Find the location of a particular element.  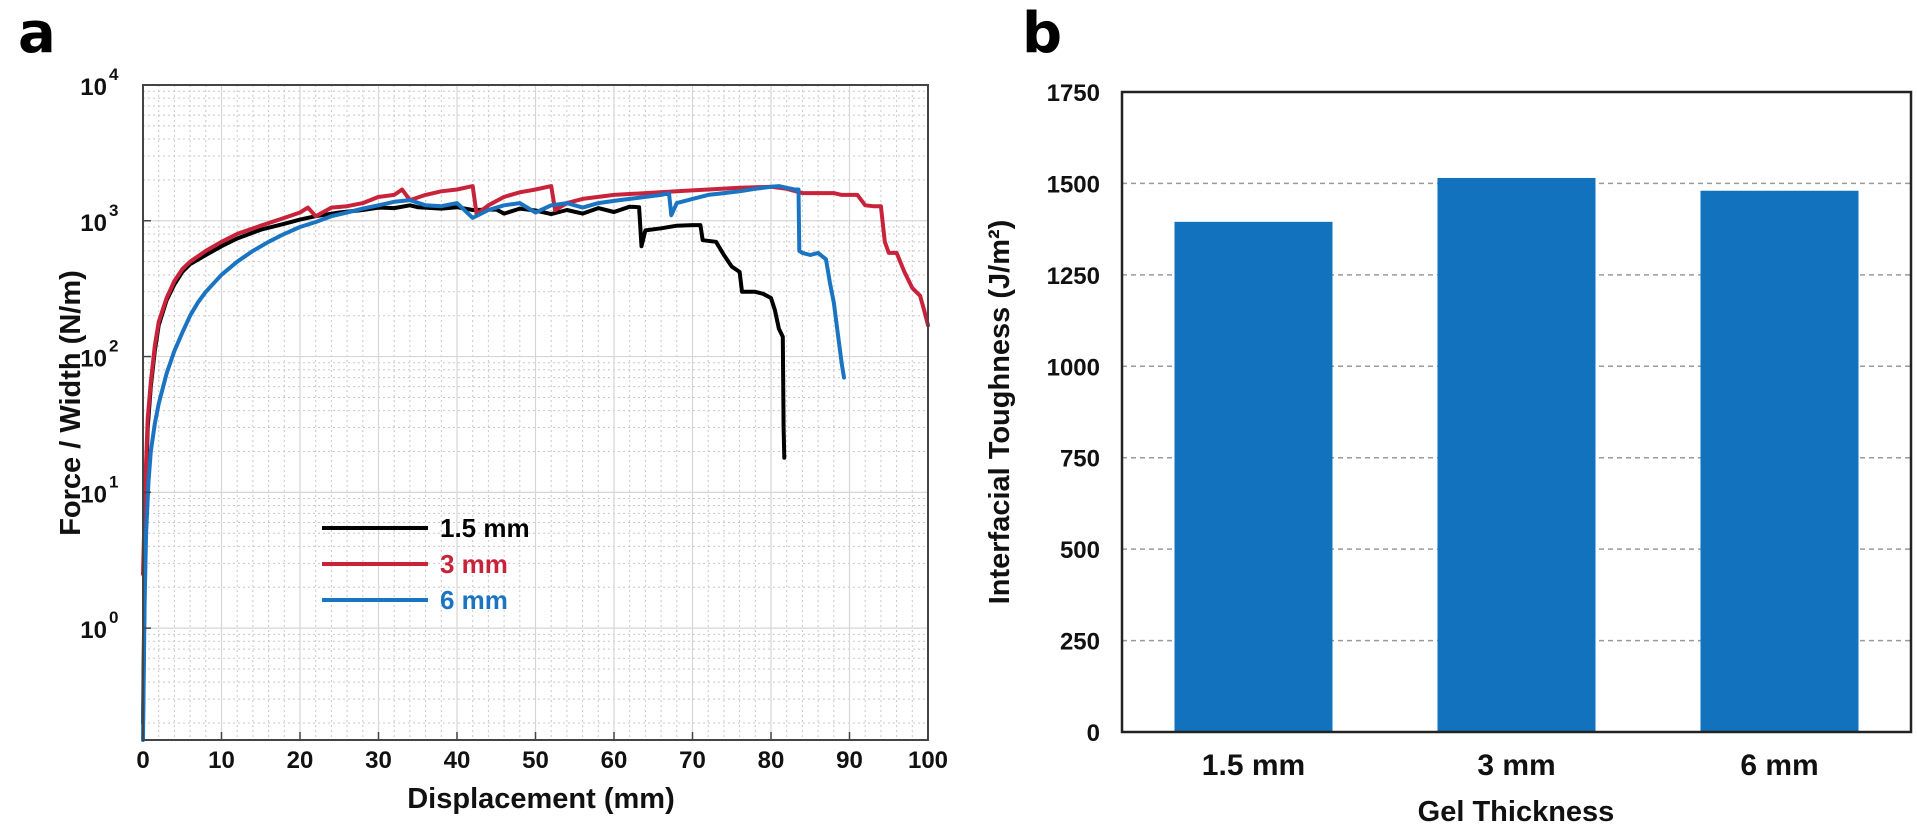

x-axis-title-a: Displacement (mm) is located at coordinates (541, 799).